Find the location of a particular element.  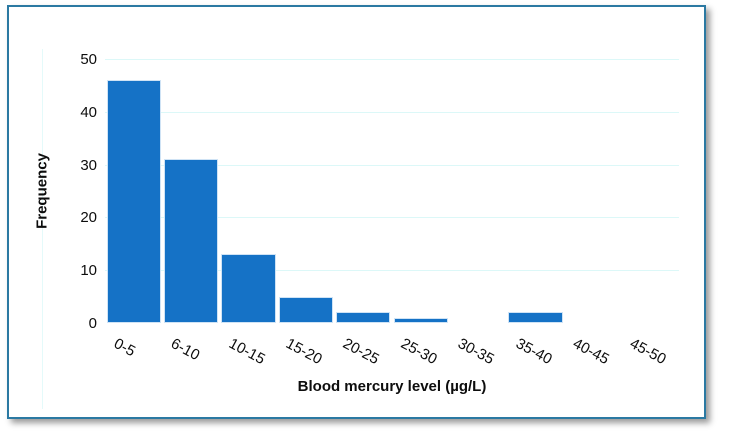

chart-area-edge-line is located at coordinates (42, 229).